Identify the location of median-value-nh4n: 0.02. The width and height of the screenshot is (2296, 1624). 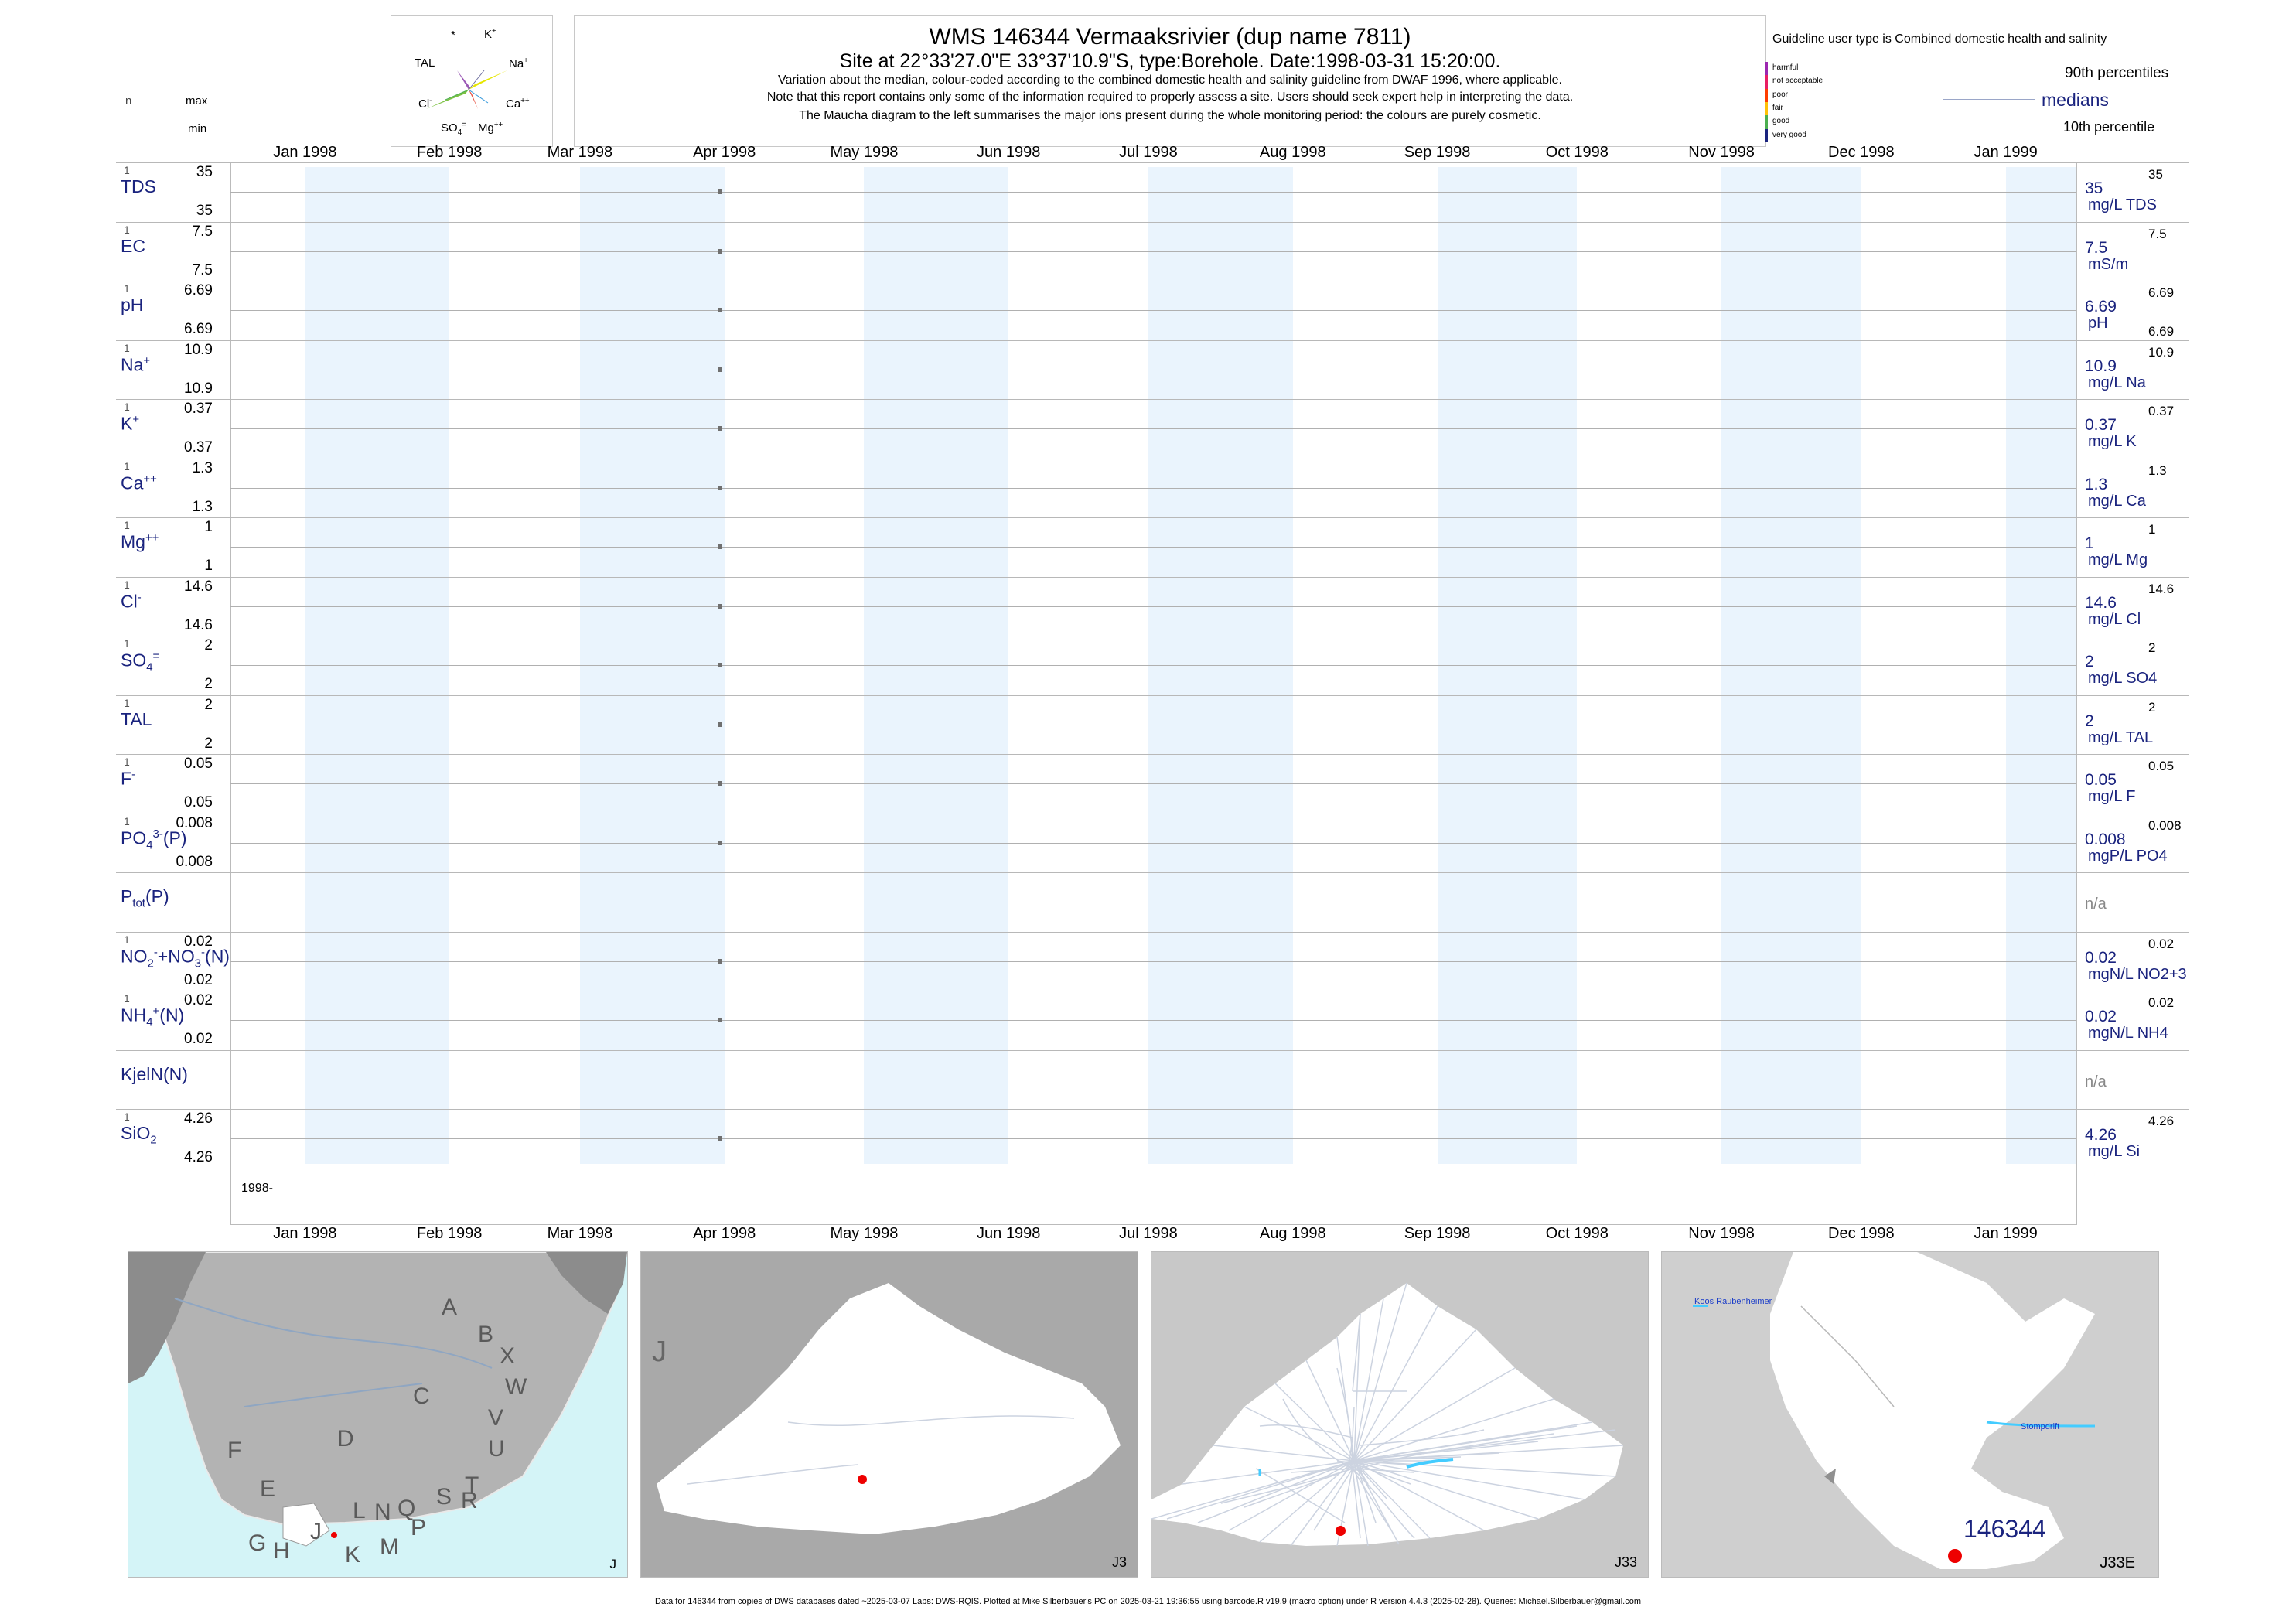
(2101, 1016).